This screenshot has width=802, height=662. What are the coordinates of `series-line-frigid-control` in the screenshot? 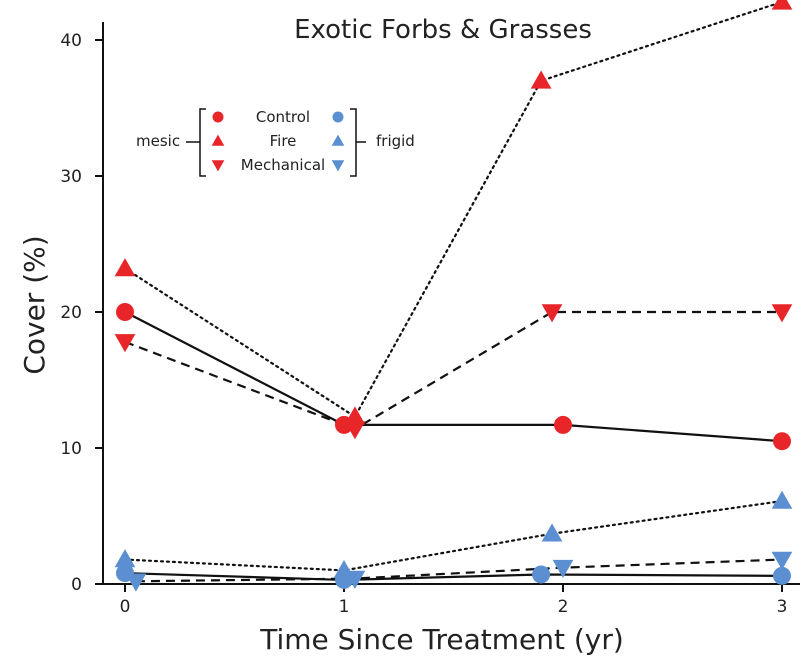 It's located at (453, 577).